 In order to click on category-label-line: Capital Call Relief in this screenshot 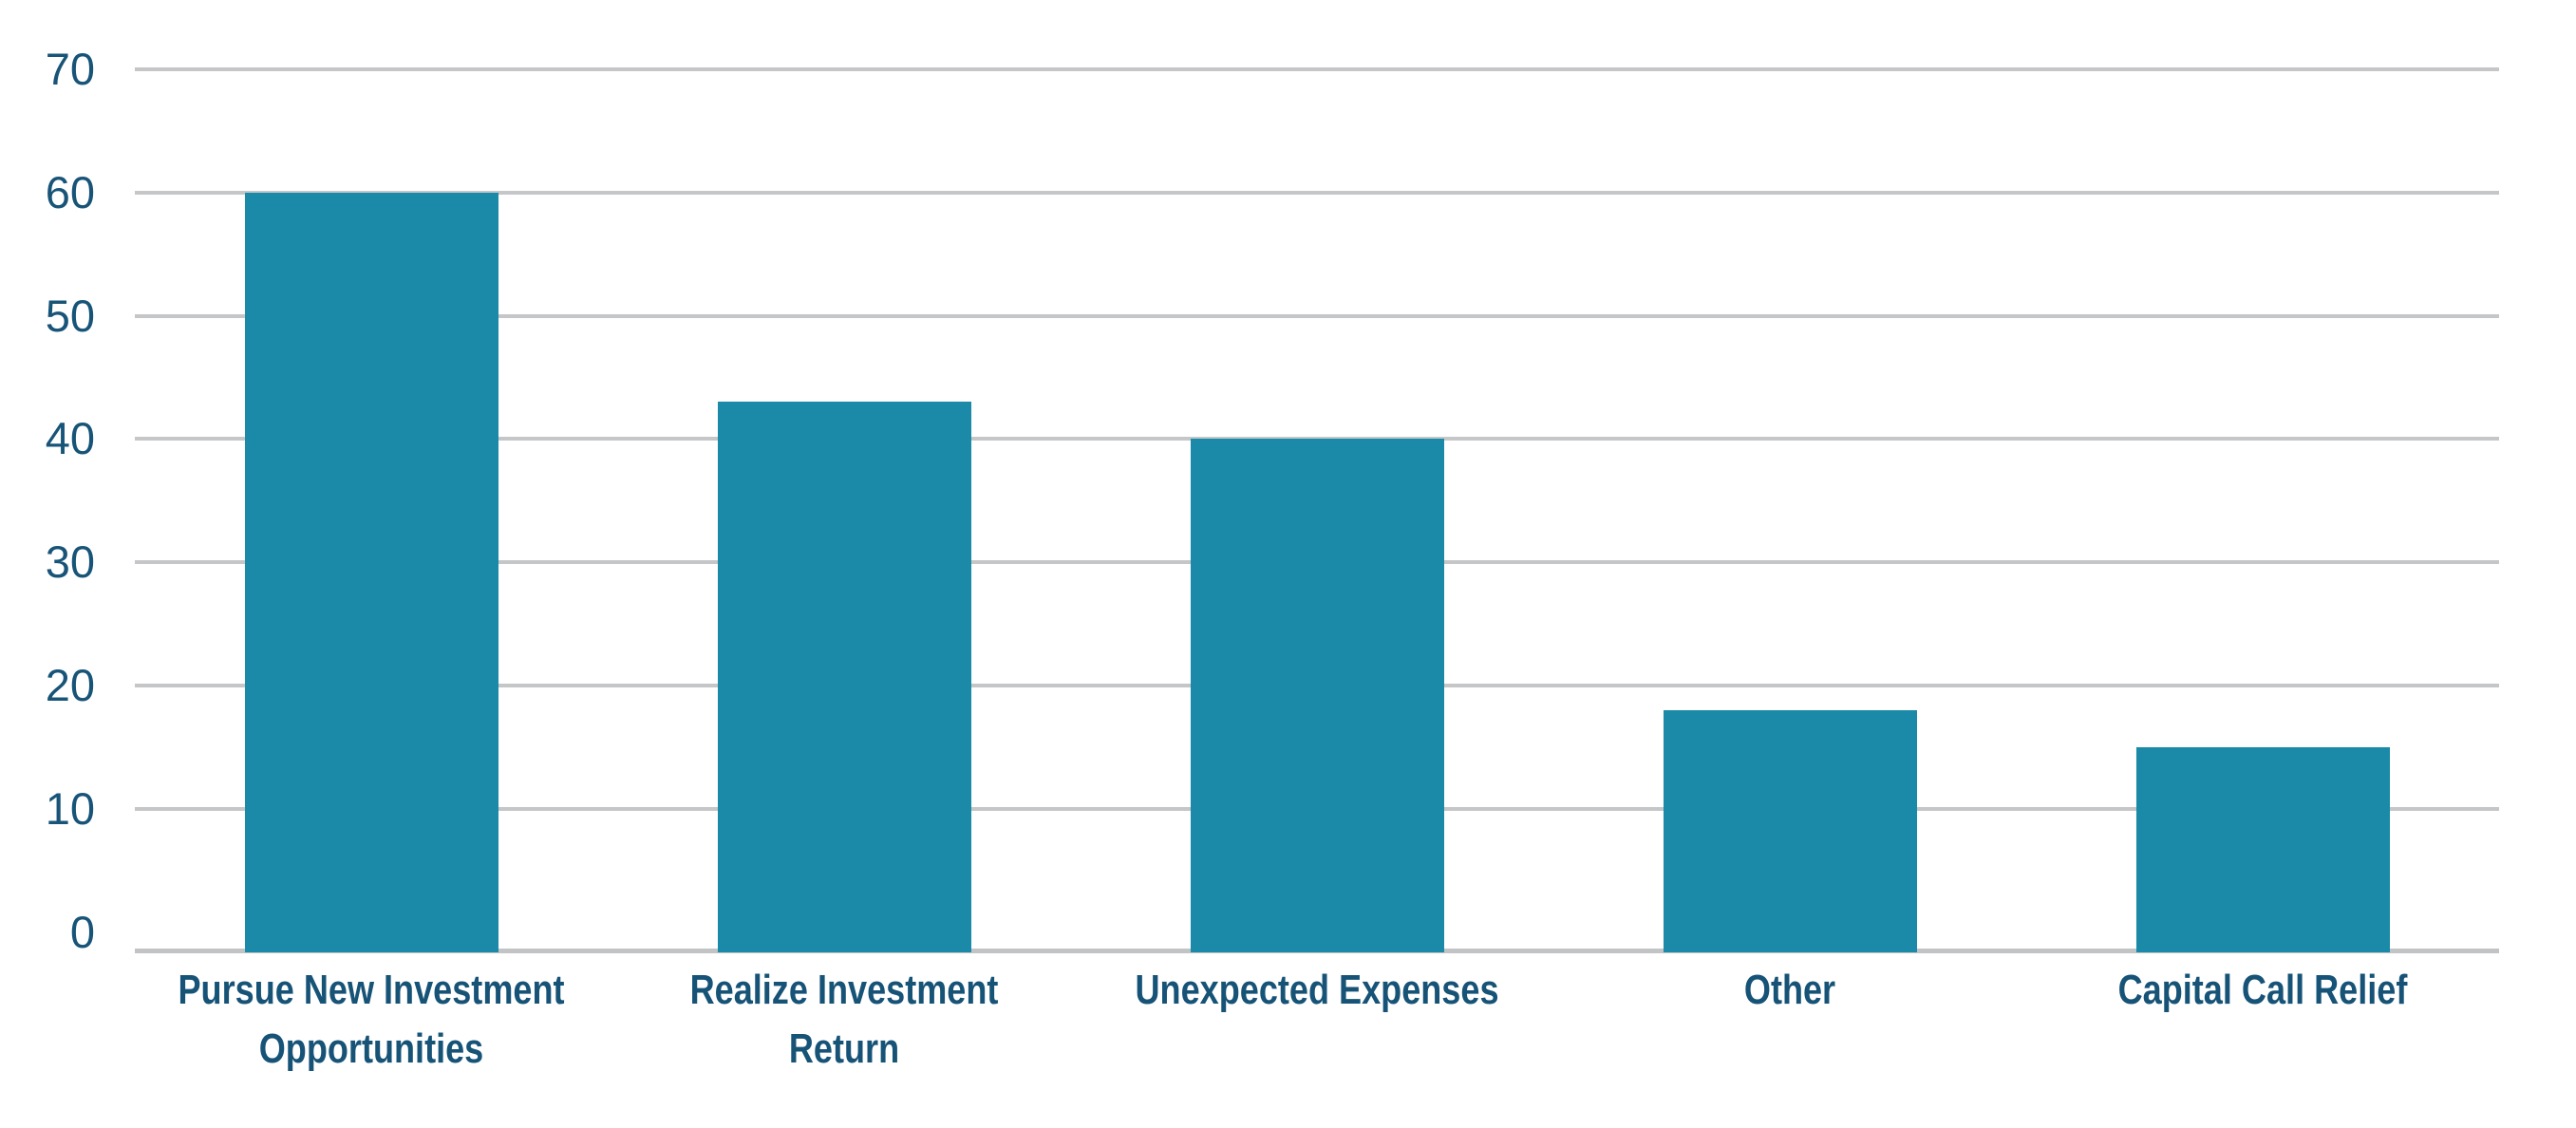, I will do `click(2262, 990)`.